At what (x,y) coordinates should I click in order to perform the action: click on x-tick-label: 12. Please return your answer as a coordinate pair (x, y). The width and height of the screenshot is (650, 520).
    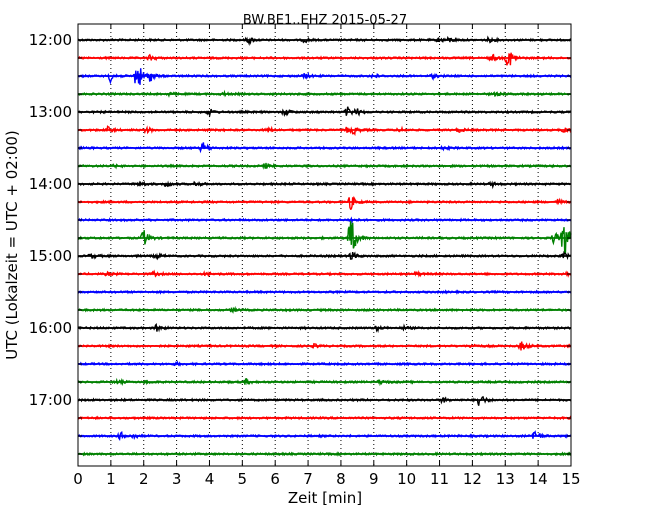
    Looking at the image, I should click on (472, 479).